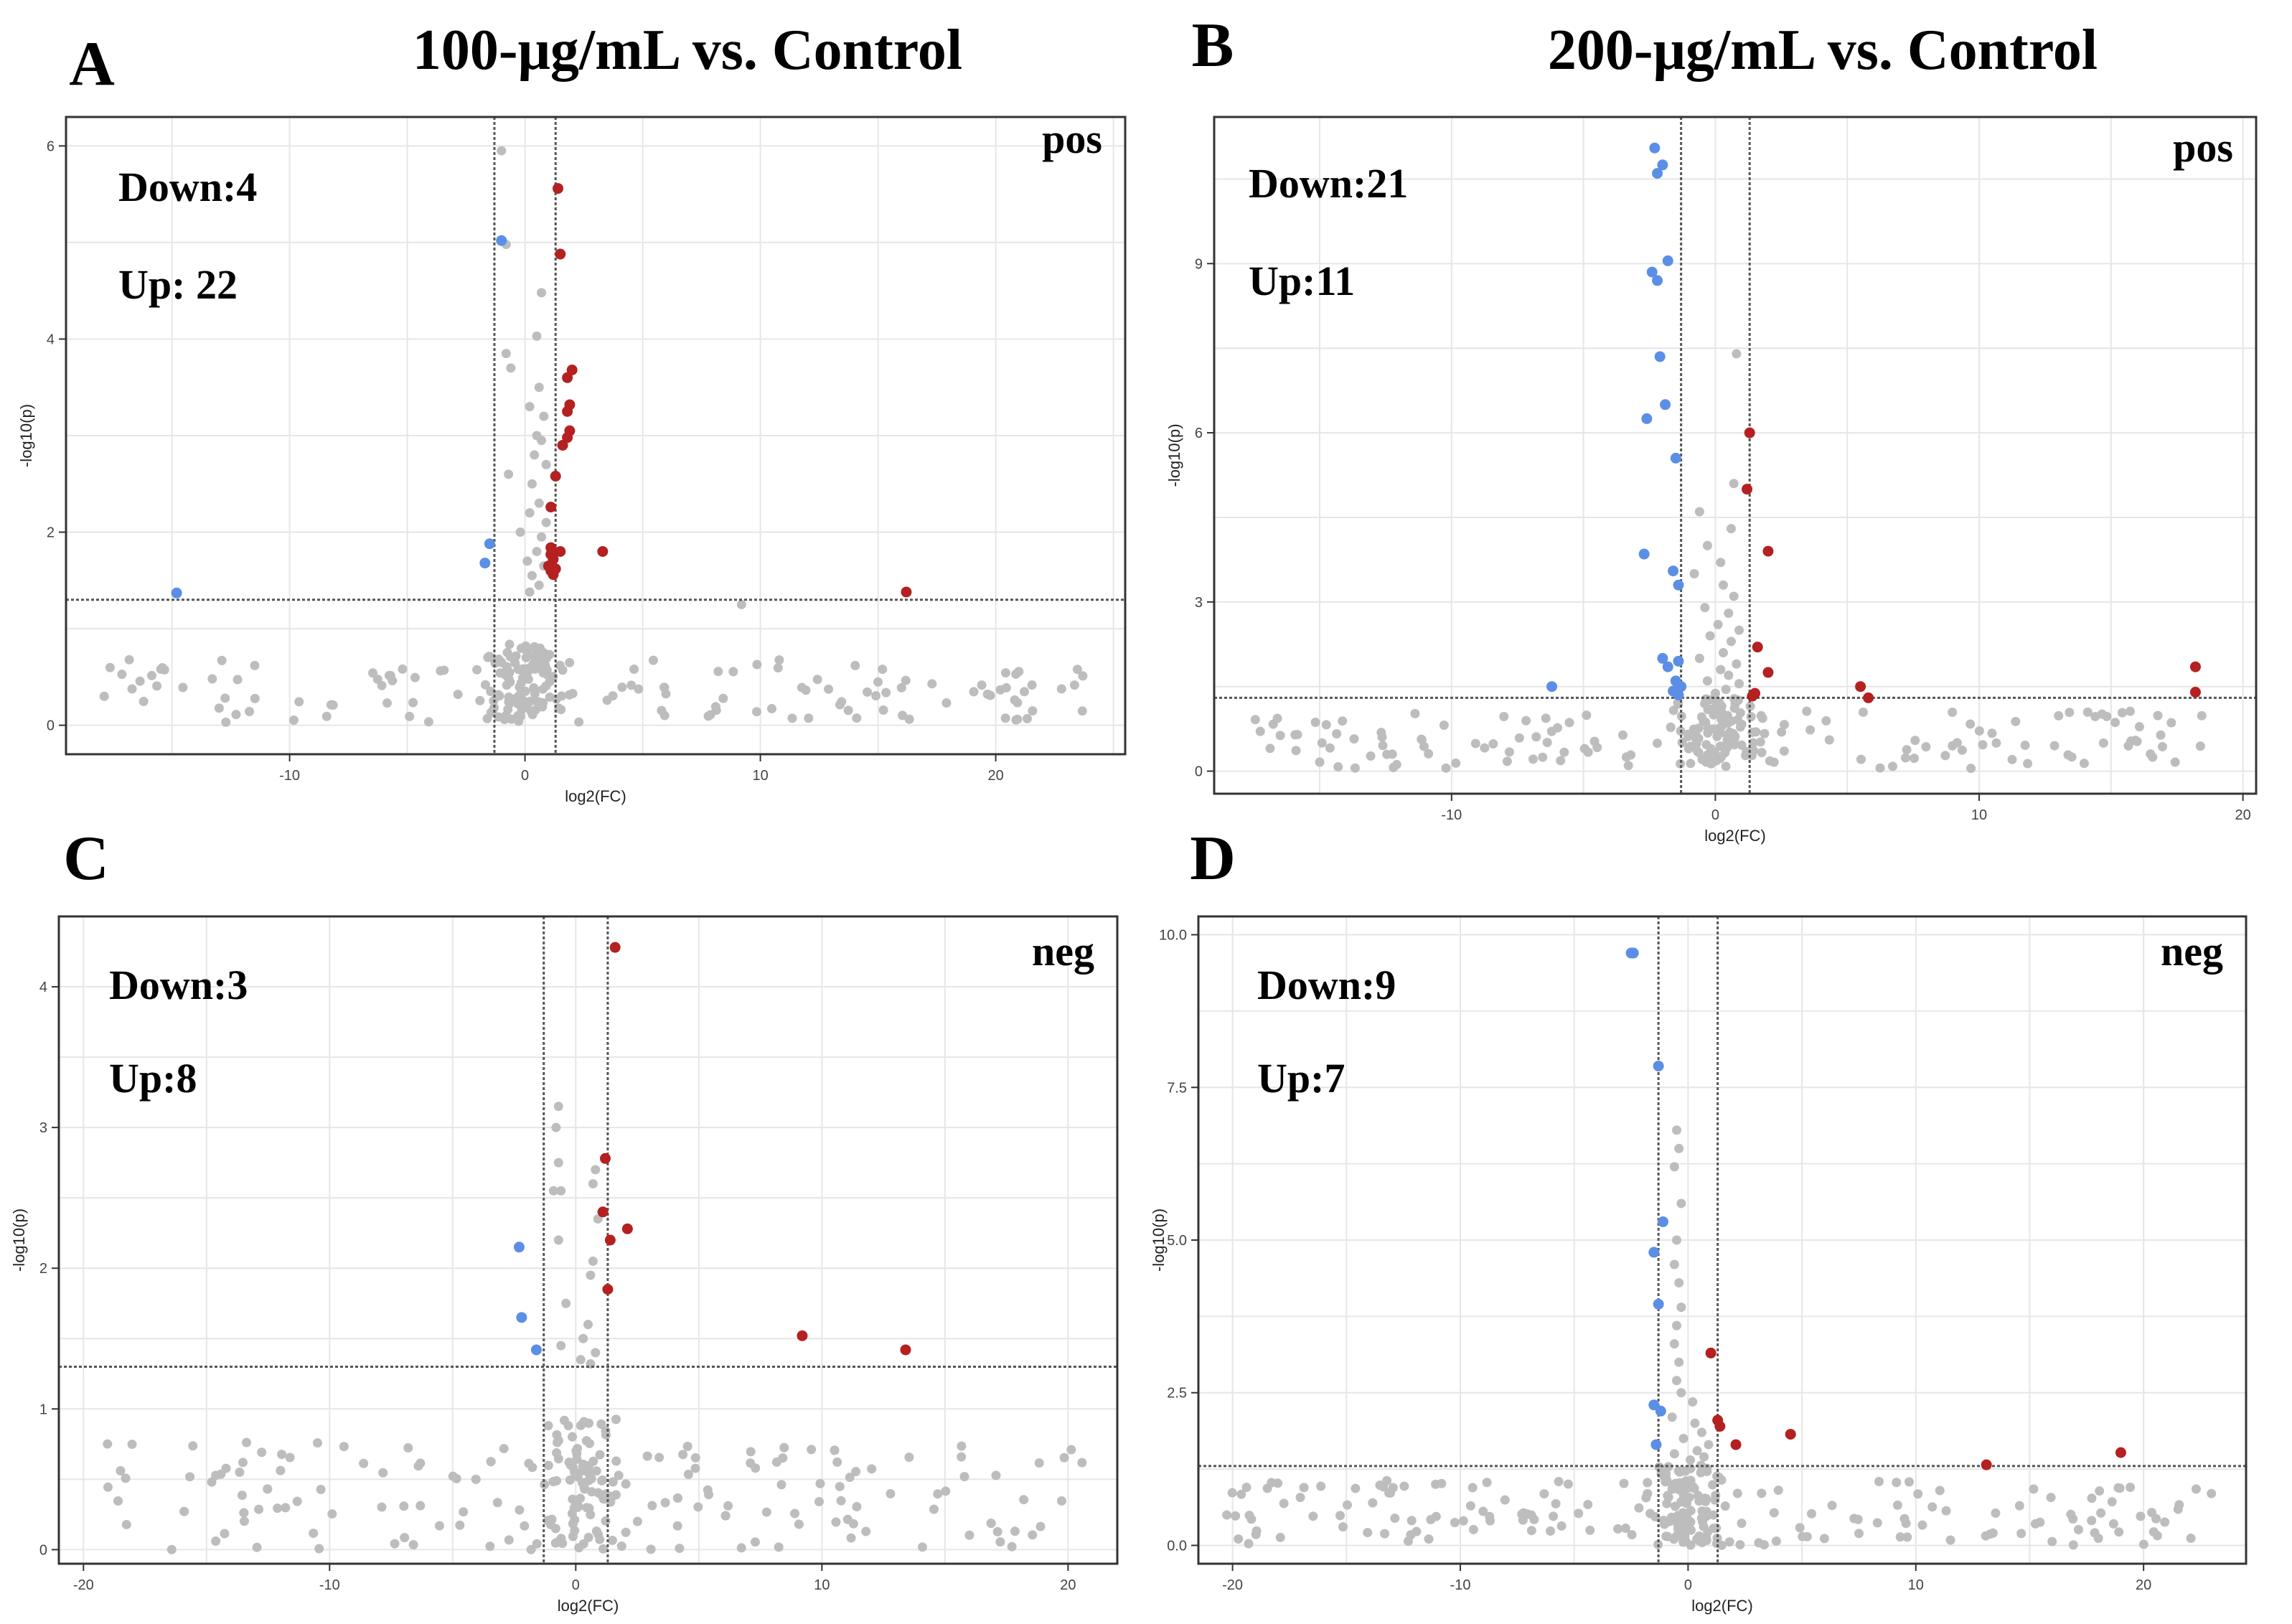 The width and height of the screenshot is (2292, 1624). What do you see at coordinates (1301, 1078) in the screenshot?
I see `up-count-label: Up:7` at bounding box center [1301, 1078].